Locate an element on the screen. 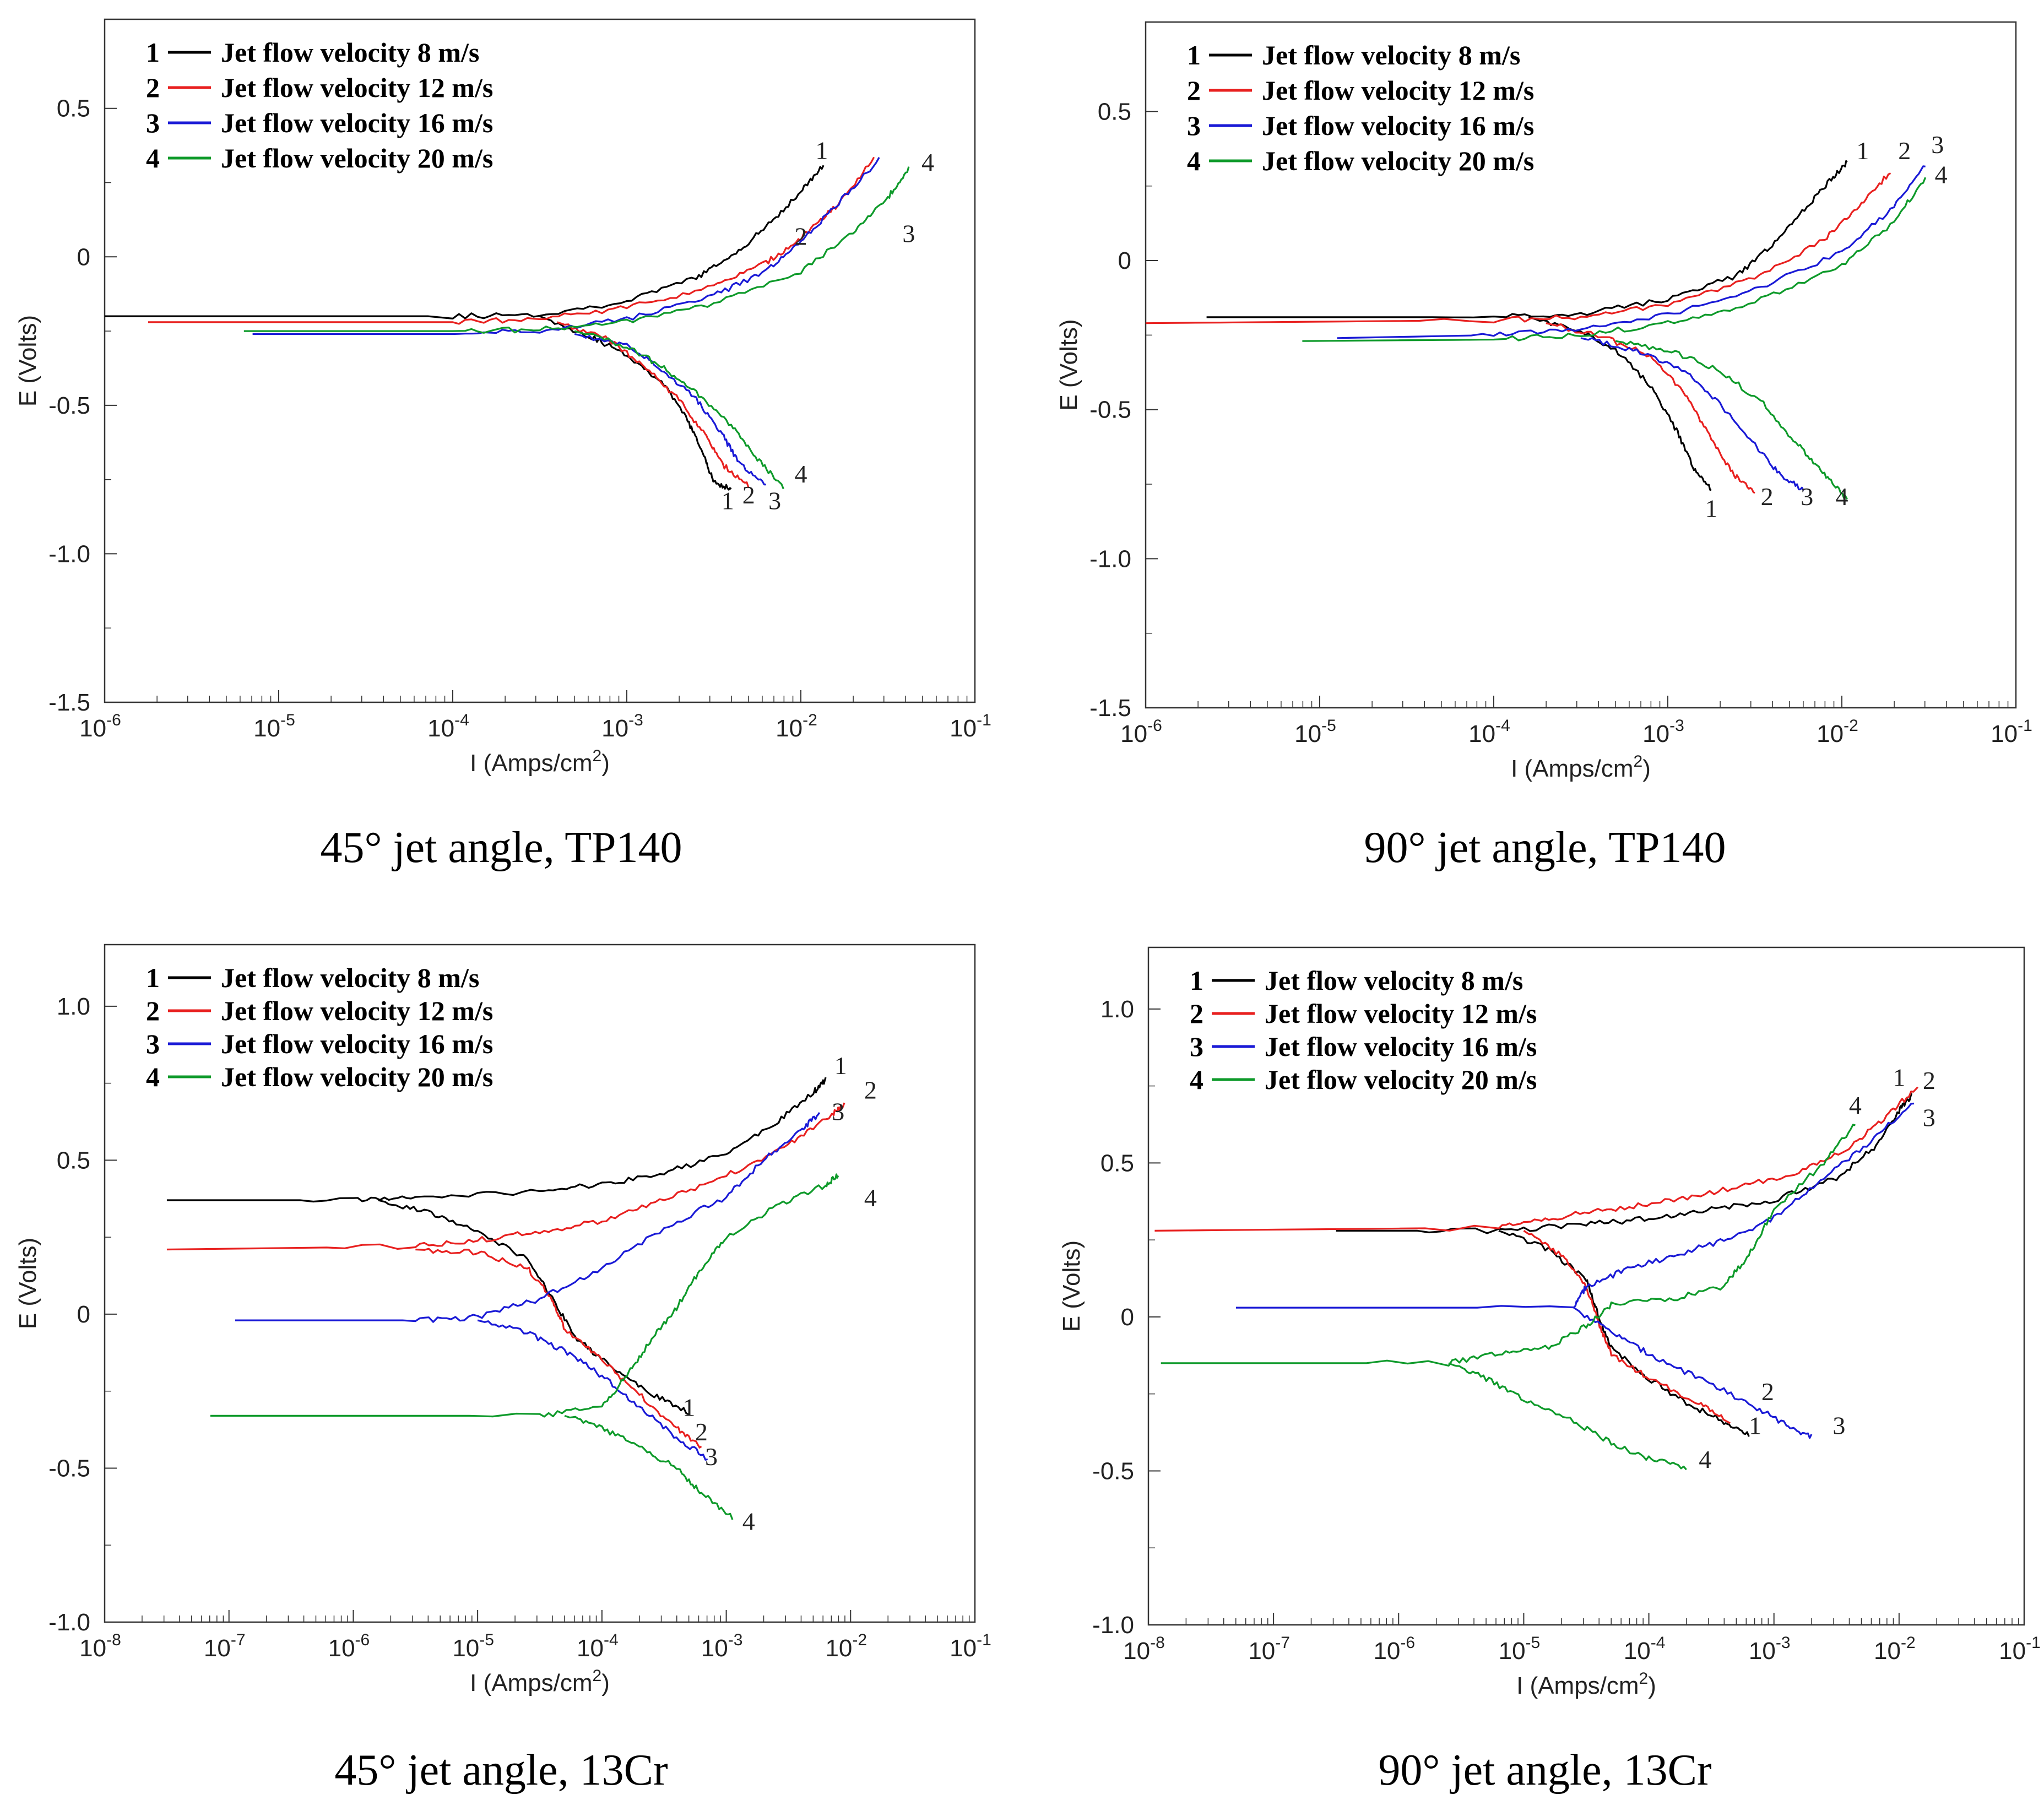 This screenshot has width=2044, height=1816. legend-label: Jet flow velocity 8 m/s is located at coordinates (1394, 981).